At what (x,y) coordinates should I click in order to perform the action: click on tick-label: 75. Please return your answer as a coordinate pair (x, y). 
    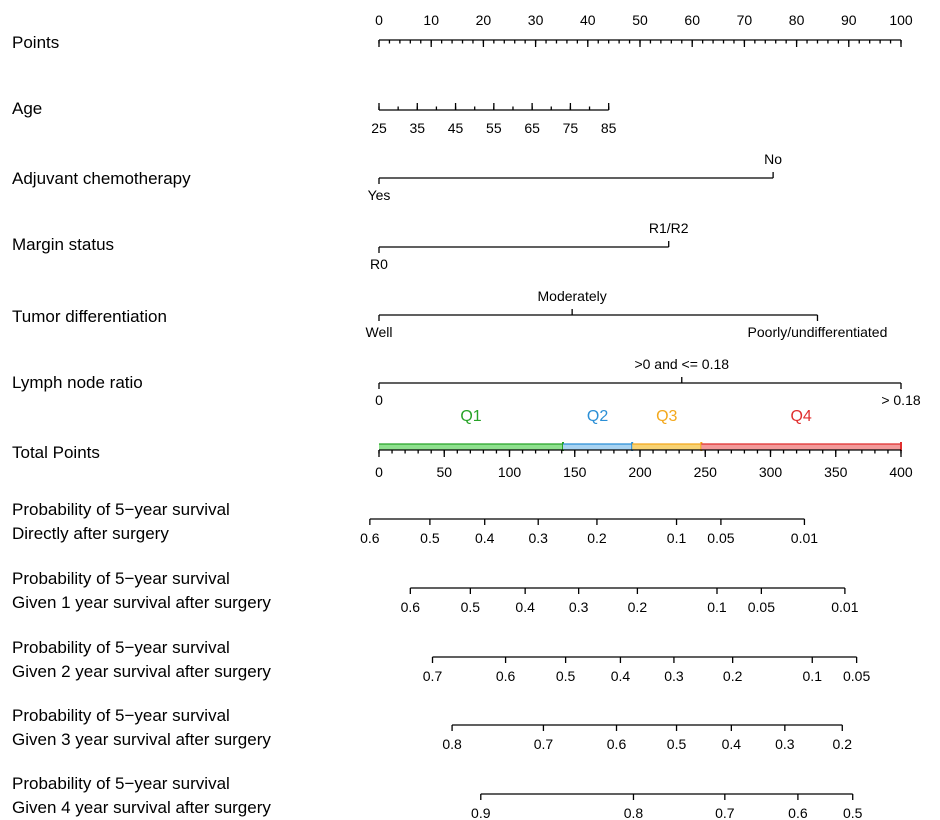
    Looking at the image, I should click on (571, 128).